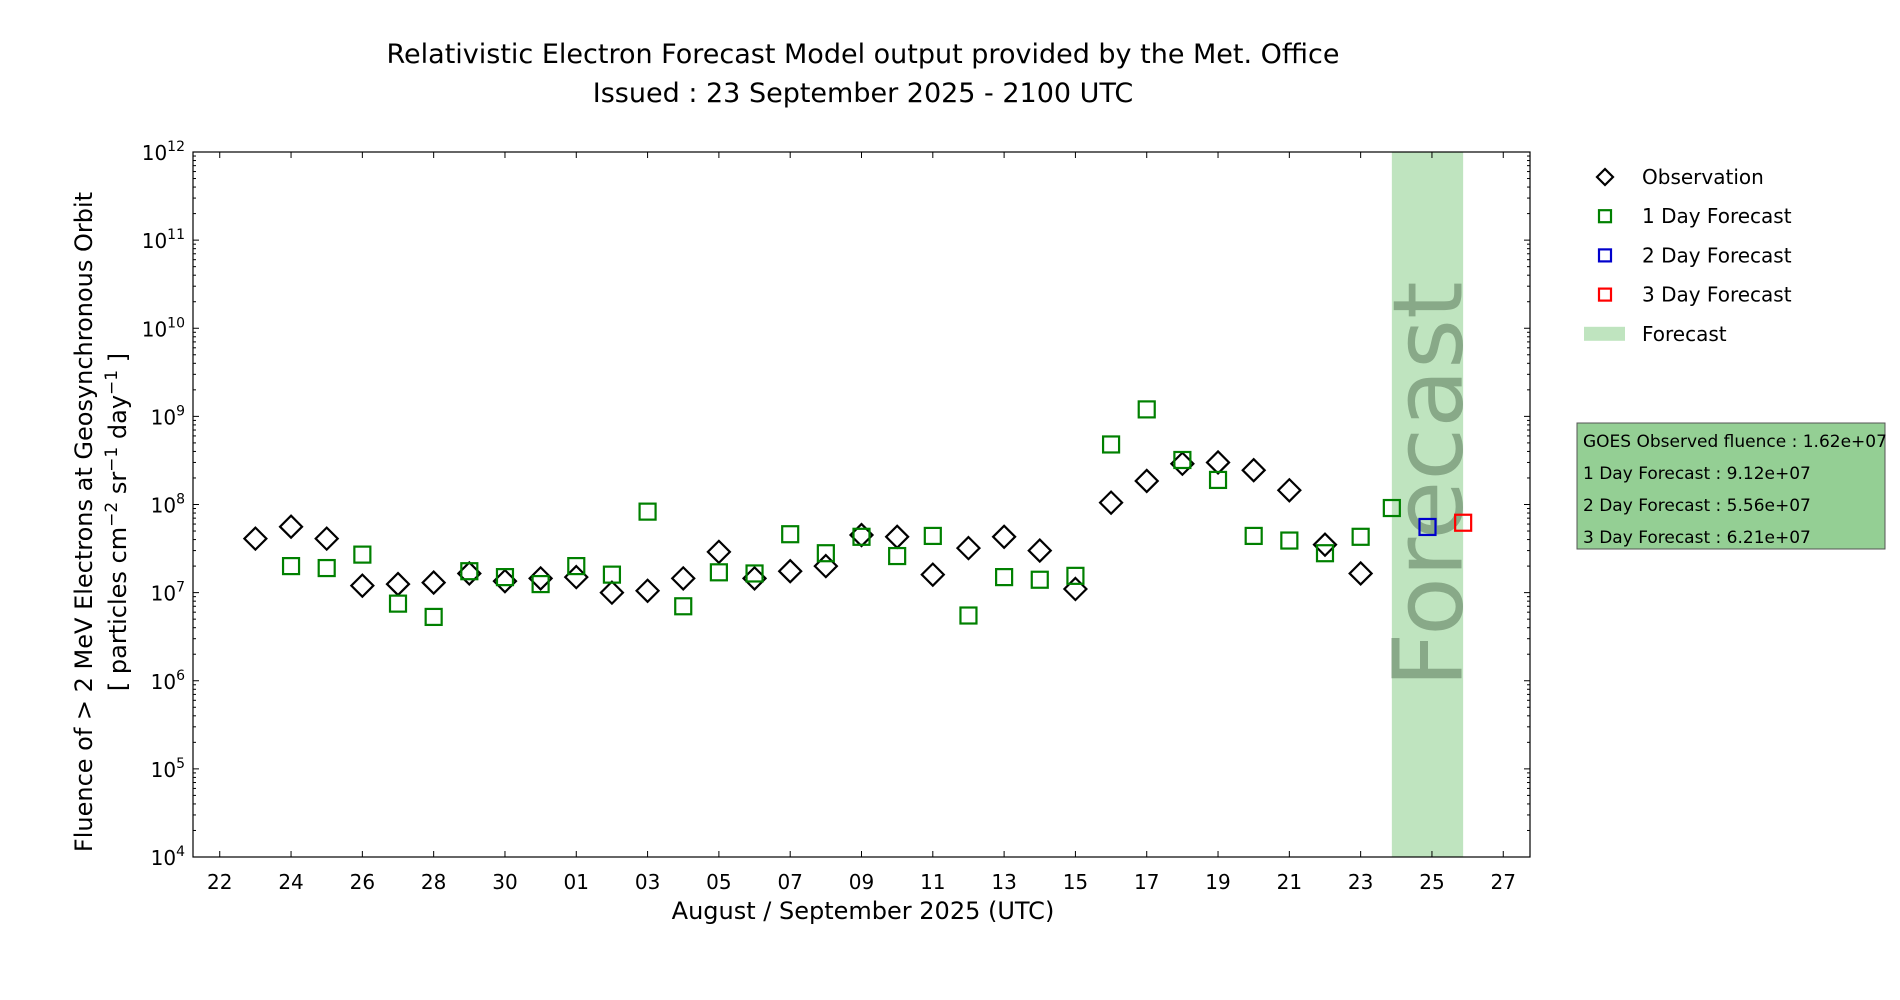 The height and width of the screenshot is (1000, 1900). I want to click on x-axis-label: August / September 2025 (UTC), so click(863, 911).